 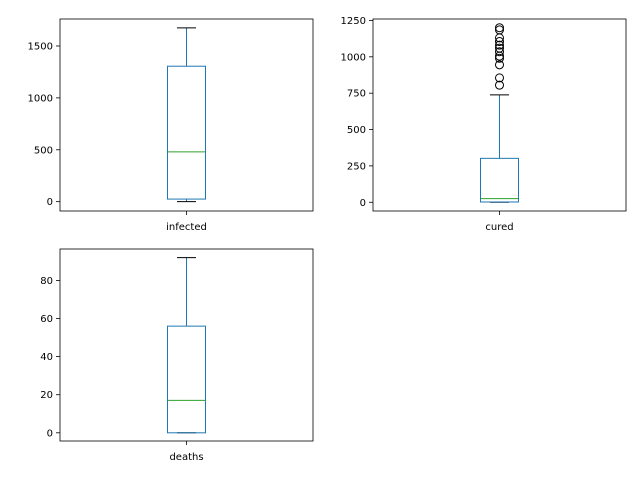 I want to click on y-tick-label: 80, so click(x=46, y=281).